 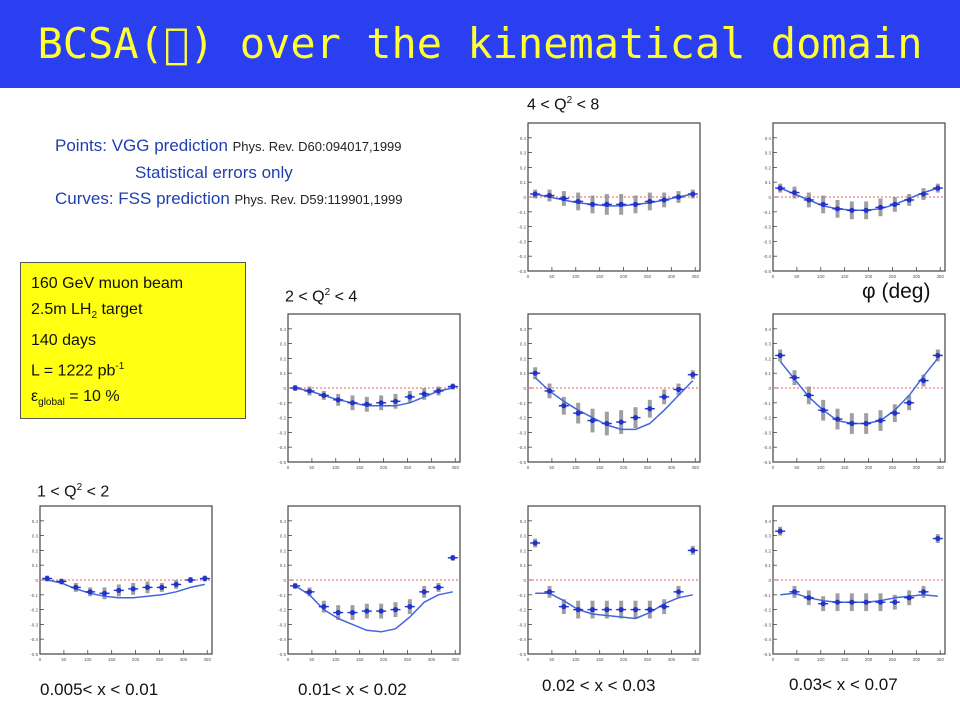 I want to click on row-label-q2-2-4: 2 < Q2 < 4, so click(x=321, y=296).